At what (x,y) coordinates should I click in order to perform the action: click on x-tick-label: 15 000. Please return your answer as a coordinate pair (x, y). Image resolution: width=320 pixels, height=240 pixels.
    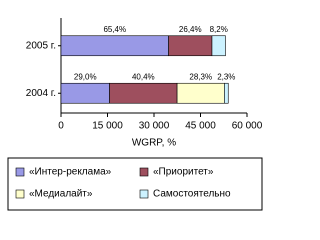
    Looking at the image, I should click on (107, 126).